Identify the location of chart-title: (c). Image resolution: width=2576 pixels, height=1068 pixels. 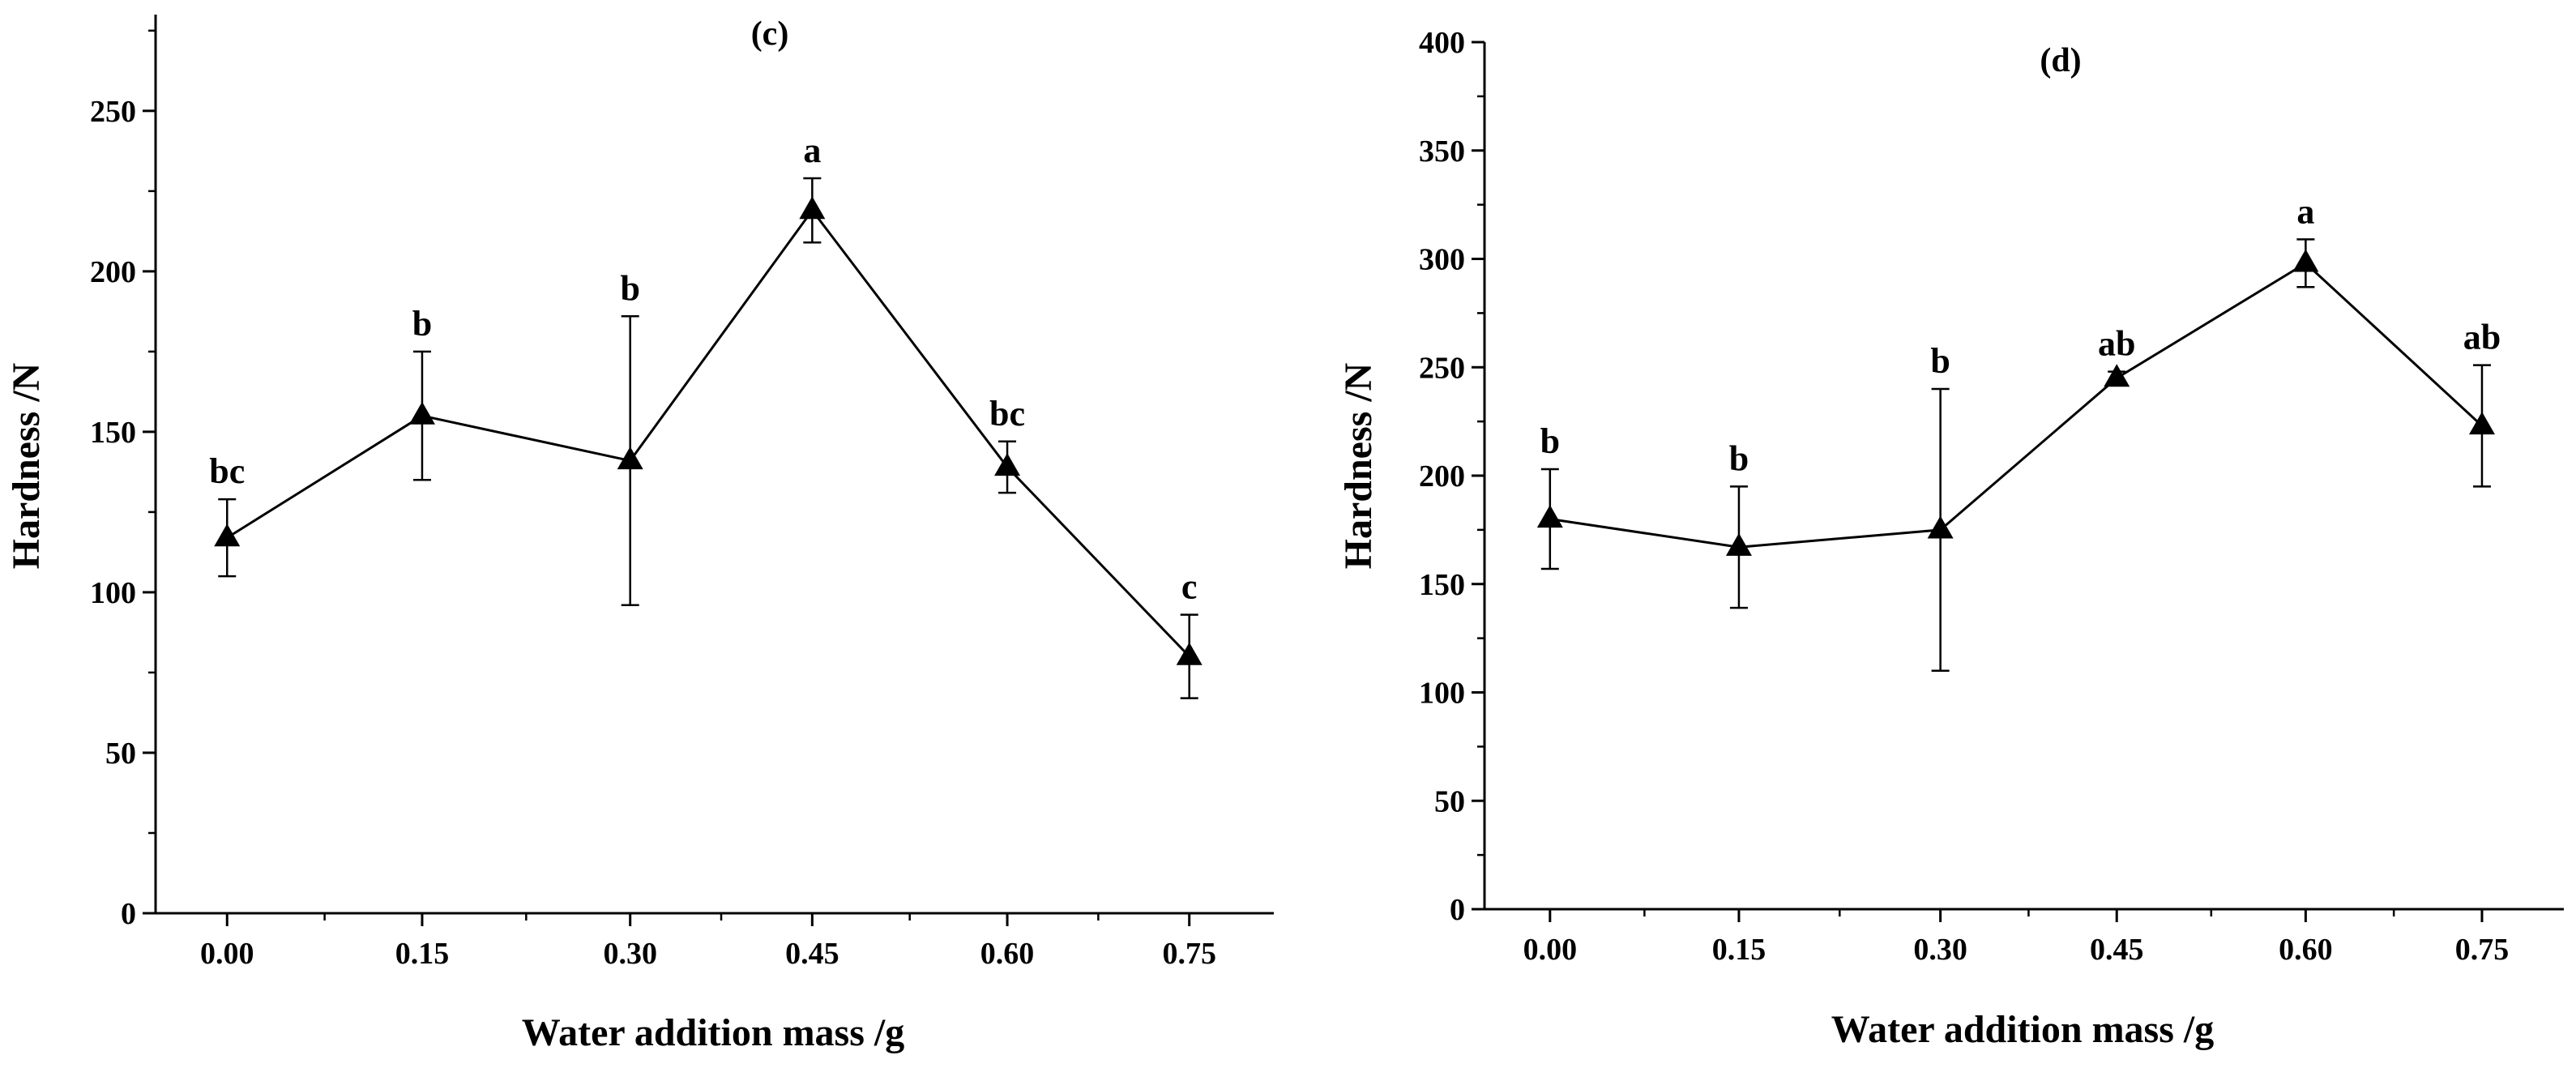
(770, 34).